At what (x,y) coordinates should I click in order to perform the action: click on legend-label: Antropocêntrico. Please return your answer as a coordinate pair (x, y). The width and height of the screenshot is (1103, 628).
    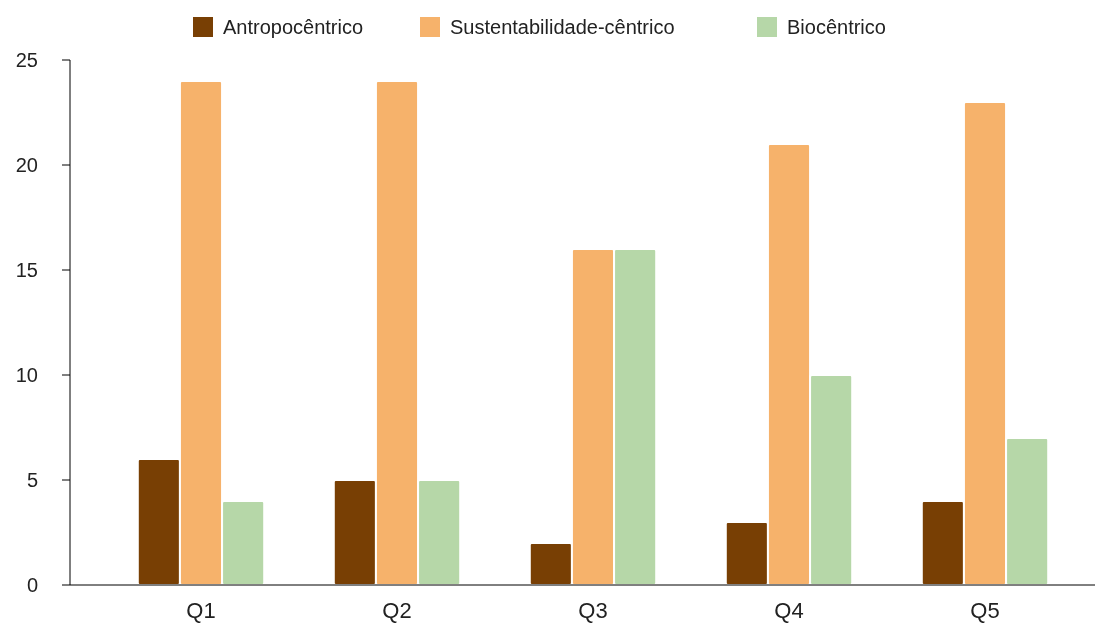
    Looking at the image, I should click on (293, 27).